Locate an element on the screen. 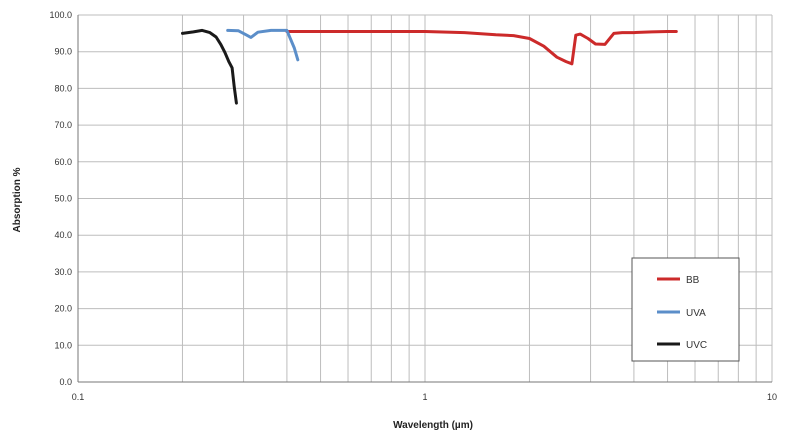 The image size is (790, 434). y-tick-label: 40.0 is located at coordinates (63, 235).